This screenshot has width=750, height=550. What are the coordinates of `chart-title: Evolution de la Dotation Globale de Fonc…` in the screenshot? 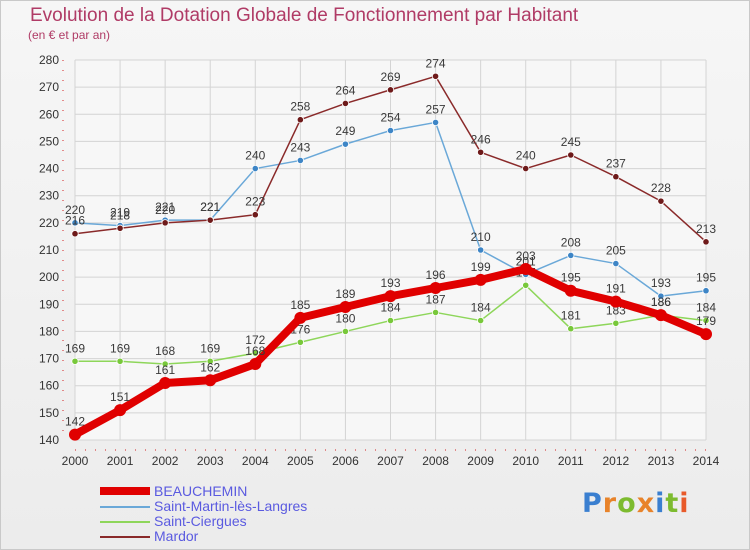 It's located at (304, 15).